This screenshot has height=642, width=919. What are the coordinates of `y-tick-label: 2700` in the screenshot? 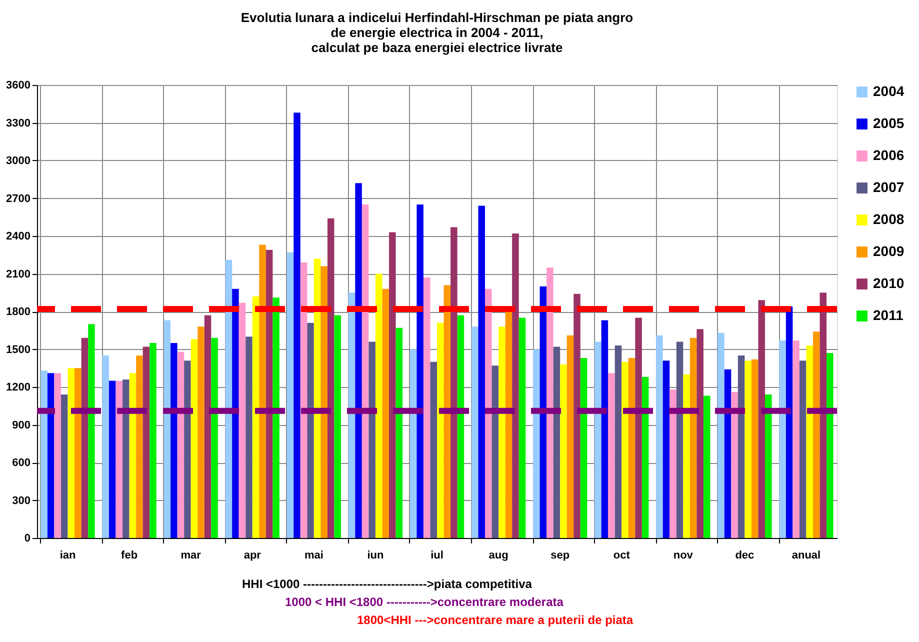 It's located at (18, 198).